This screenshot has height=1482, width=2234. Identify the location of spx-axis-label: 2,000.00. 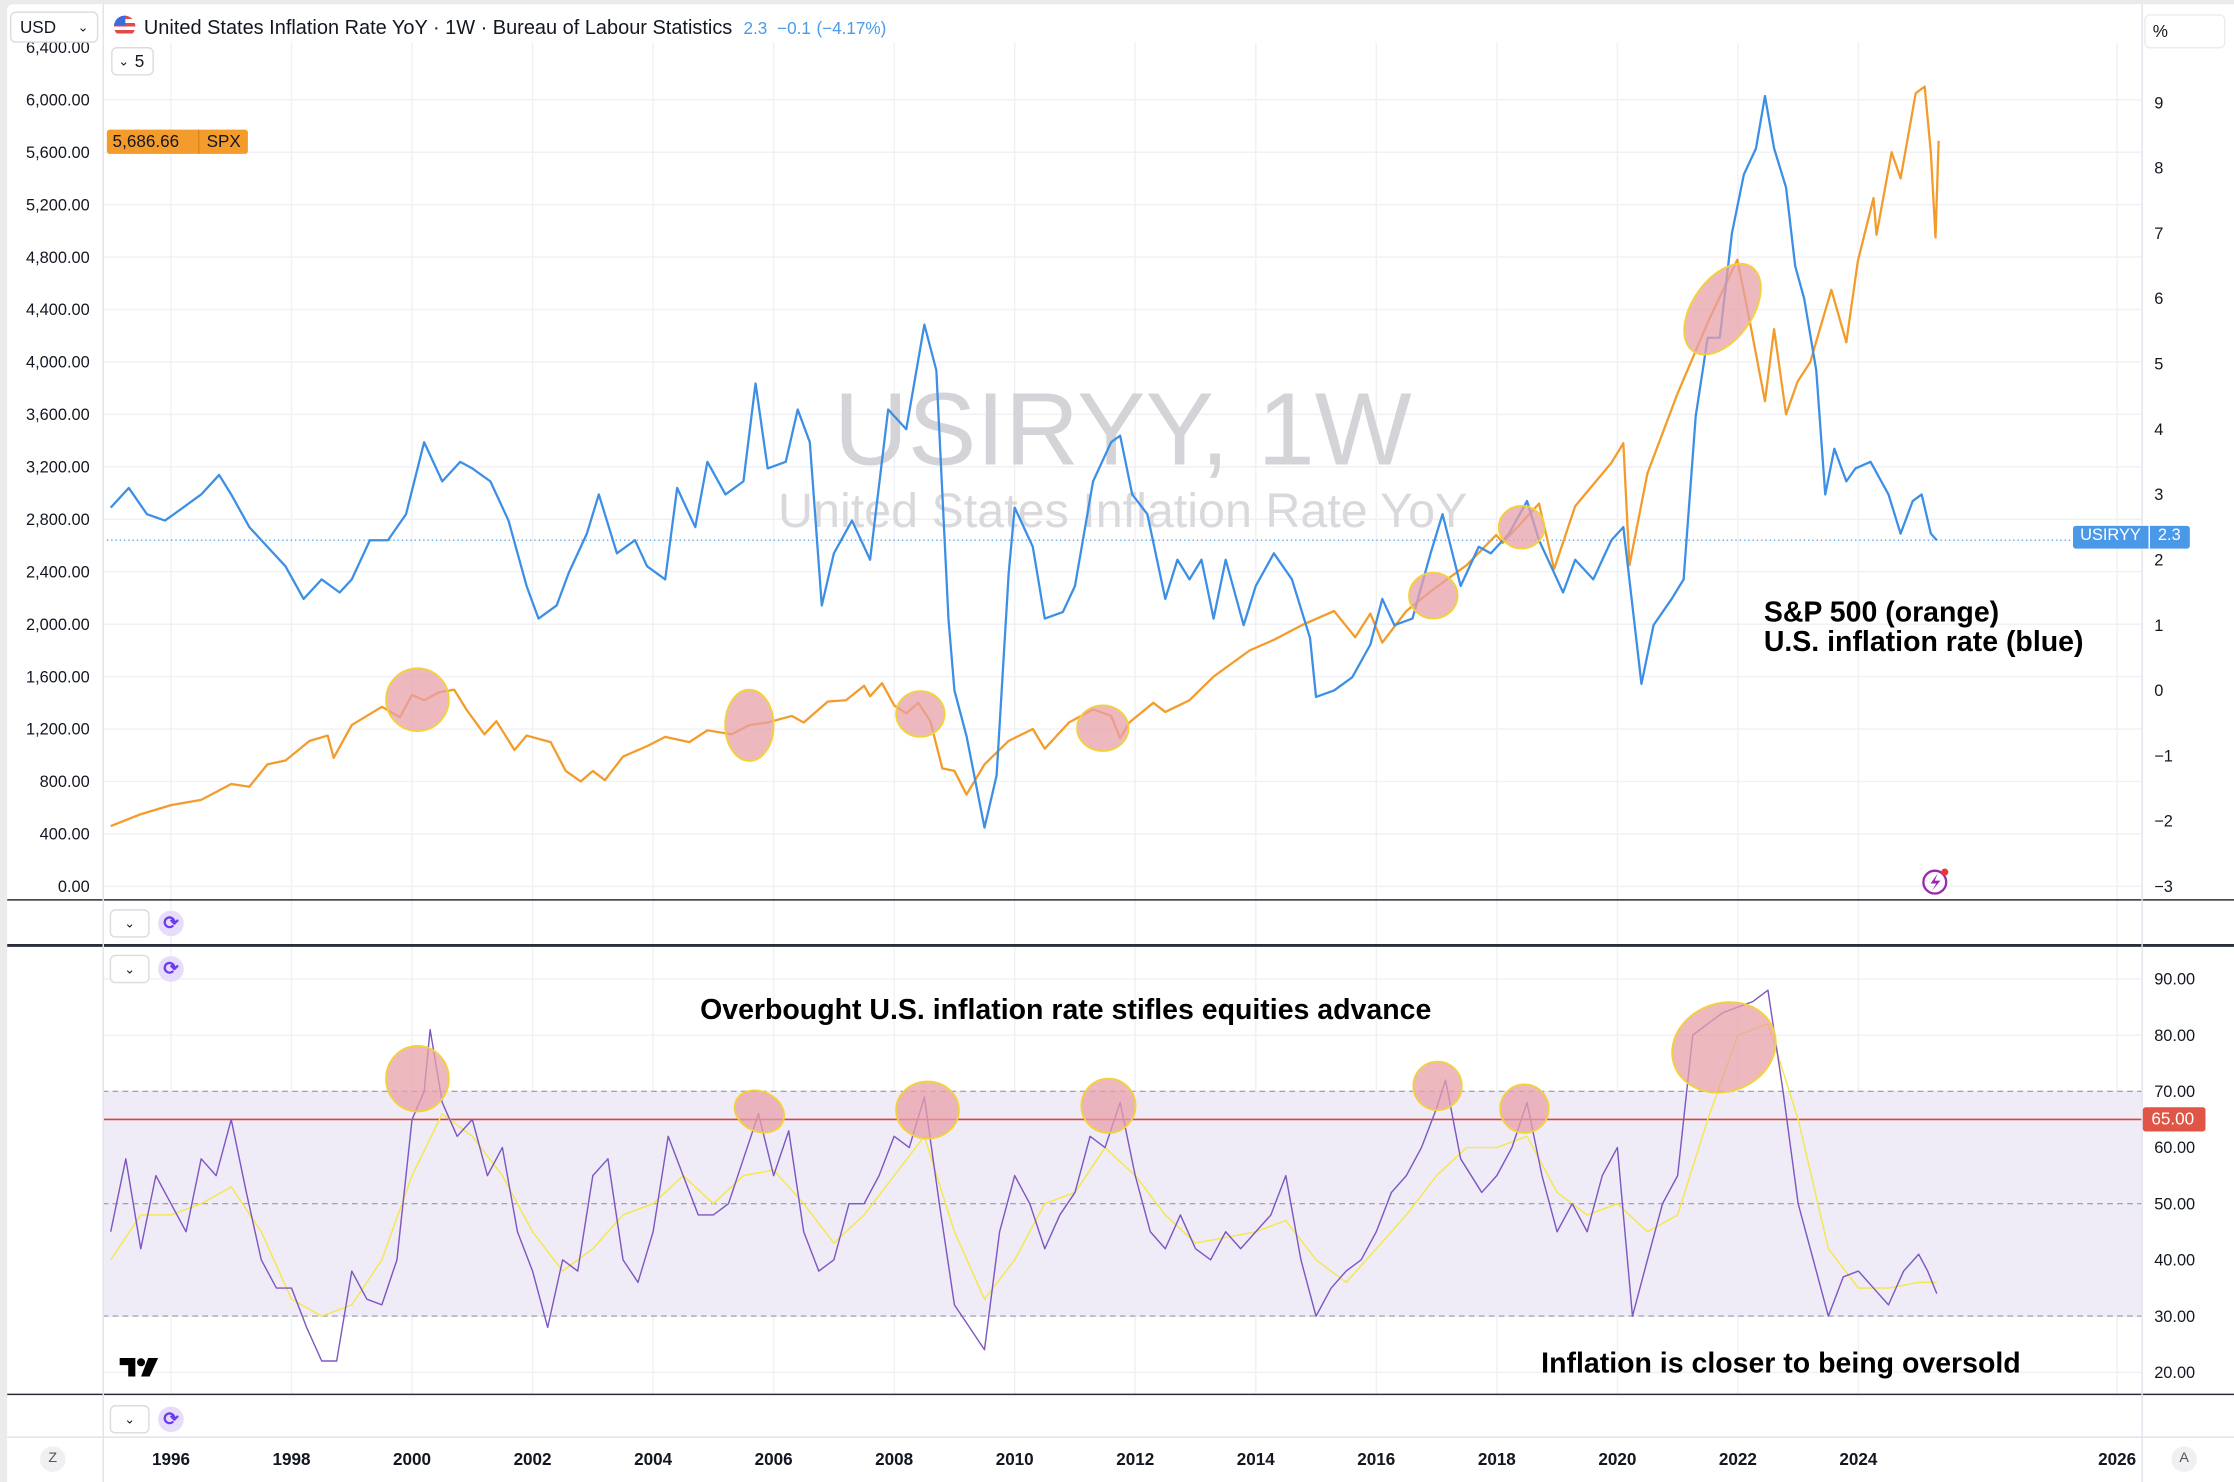
(58, 625).